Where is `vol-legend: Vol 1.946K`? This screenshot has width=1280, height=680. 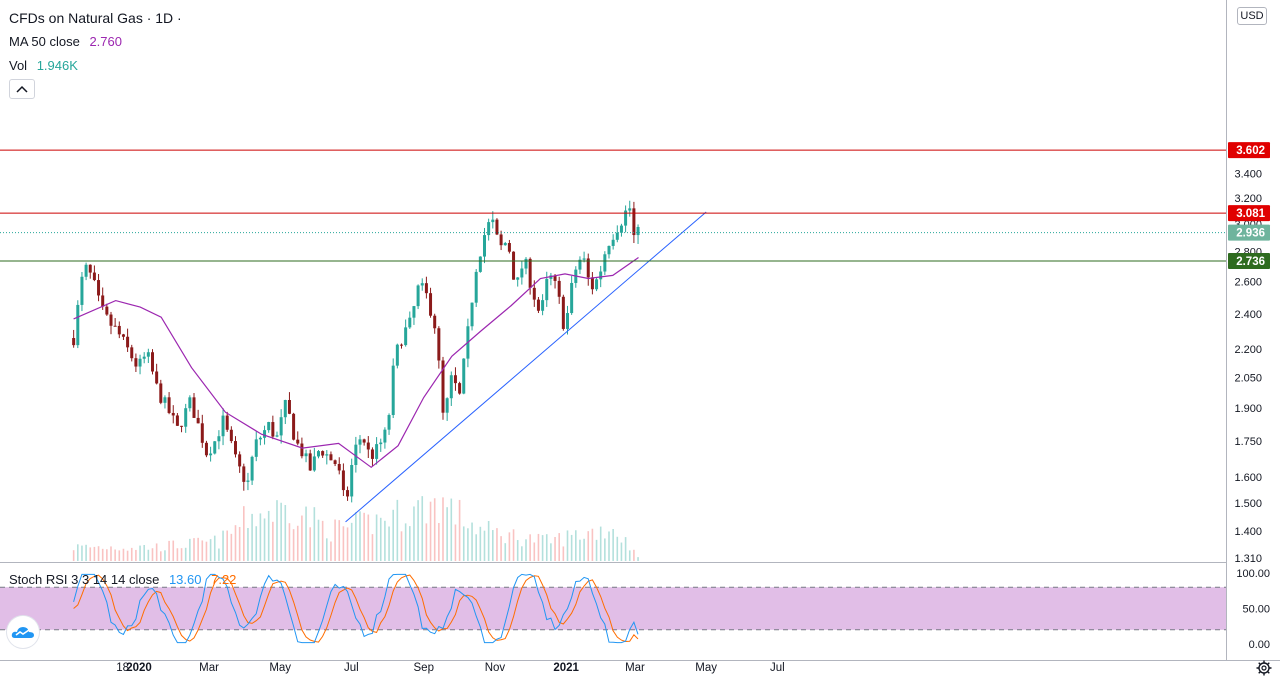
vol-legend: Vol 1.946K is located at coordinates (43, 66).